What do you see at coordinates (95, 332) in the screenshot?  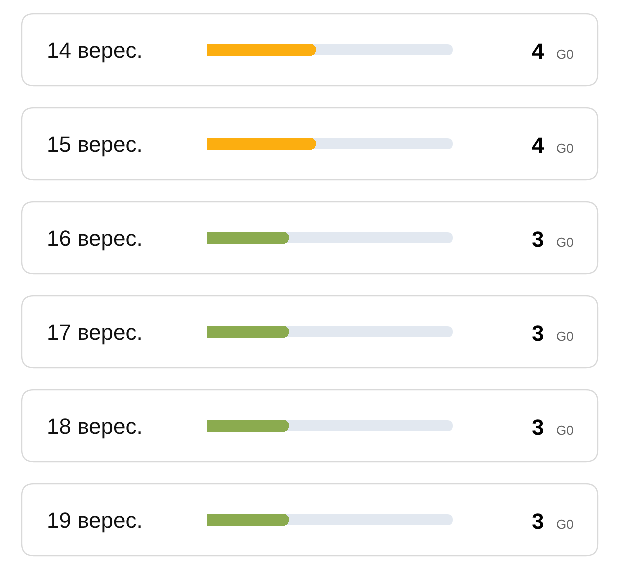 I see `y-tick-label: 17 верес.` at bounding box center [95, 332].